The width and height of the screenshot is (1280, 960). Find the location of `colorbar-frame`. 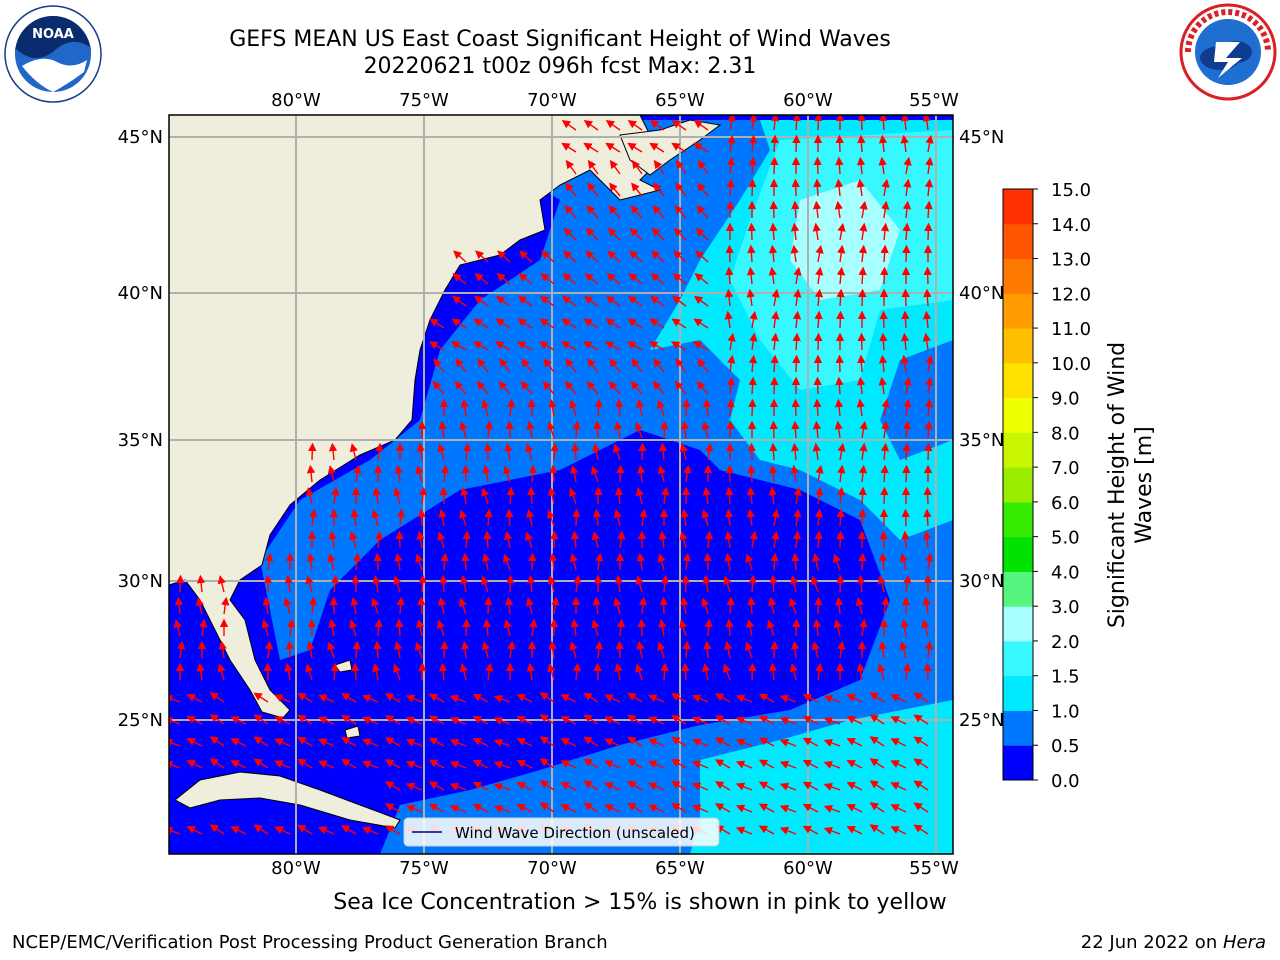

colorbar-frame is located at coordinates (1018, 484).